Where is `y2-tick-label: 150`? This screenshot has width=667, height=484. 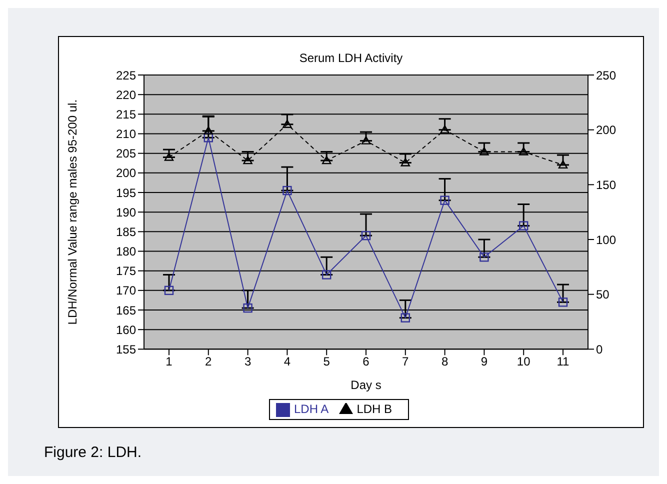 y2-tick-label: 150 is located at coordinates (606, 185).